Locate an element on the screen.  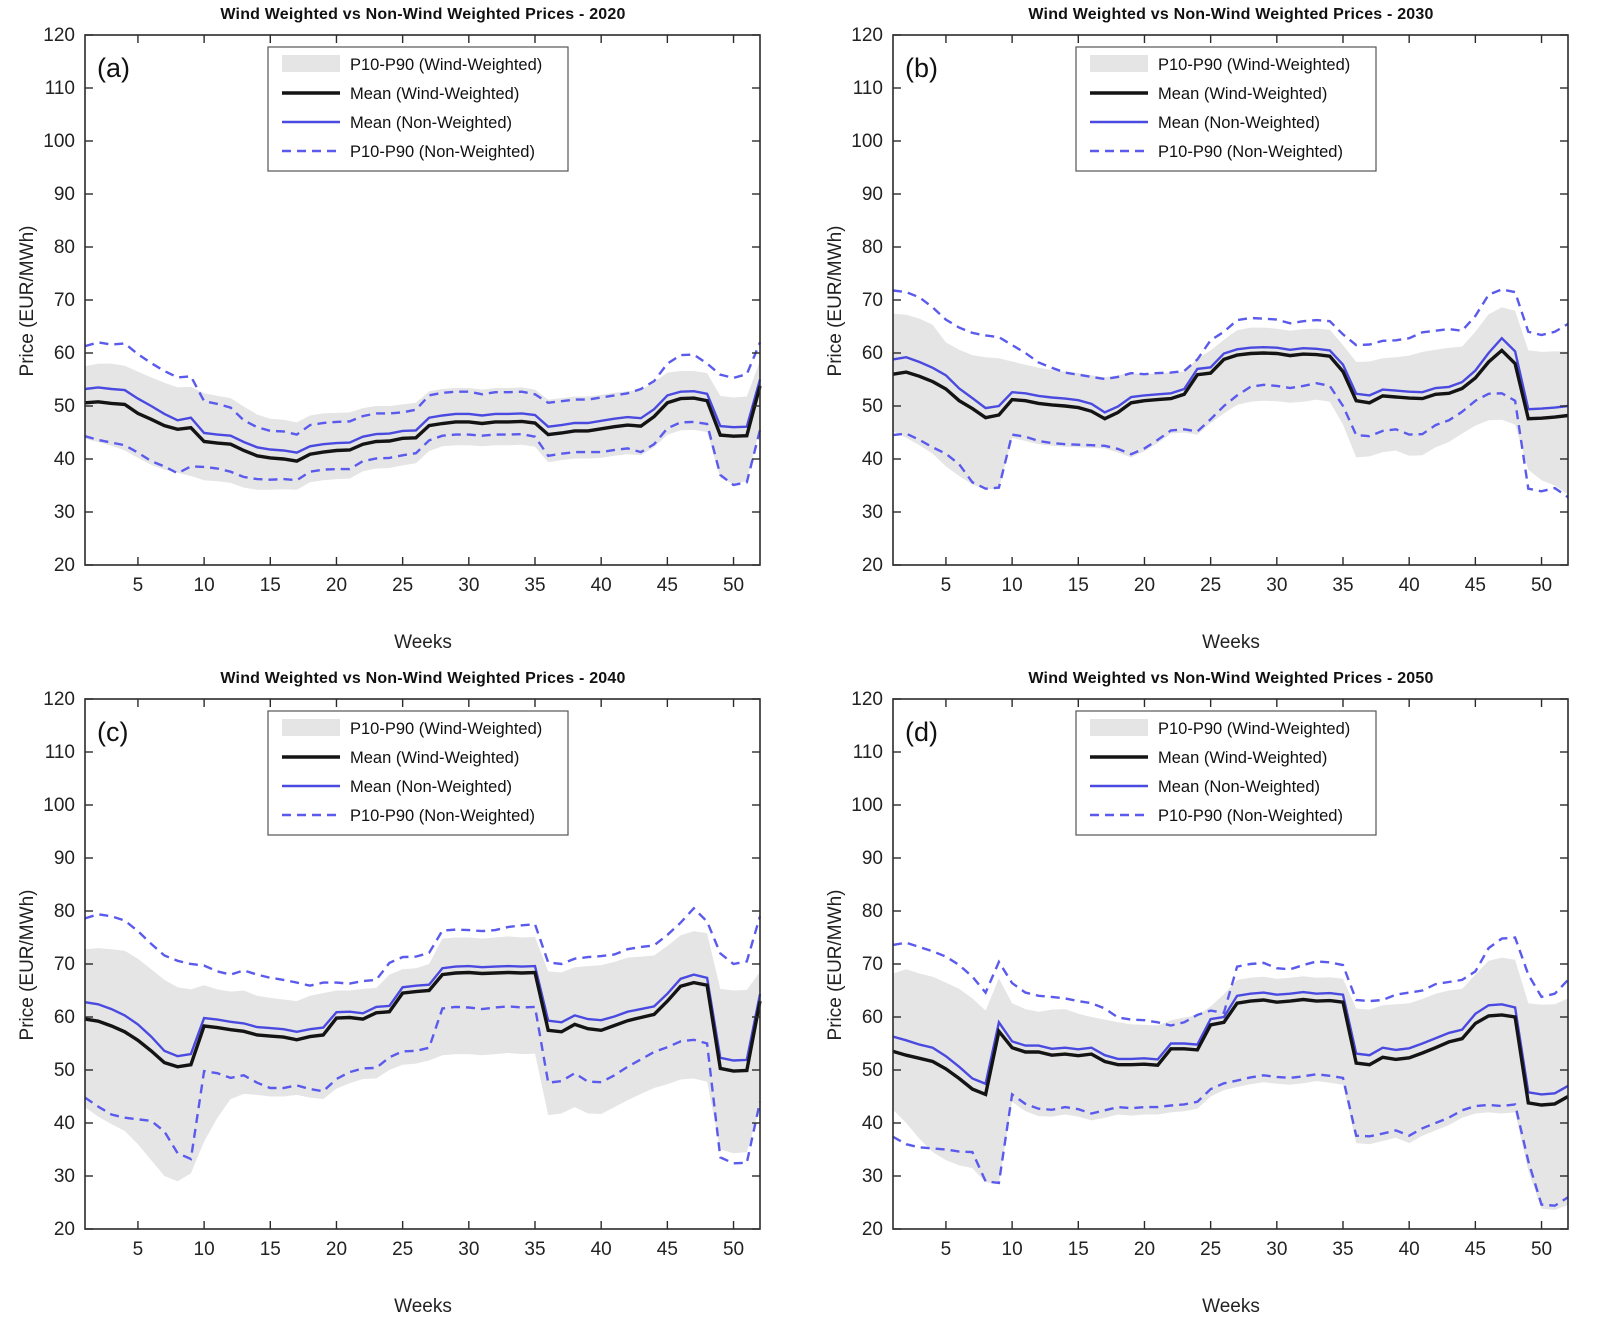
y-tick-label: 70 is located at coordinates (64, 964).